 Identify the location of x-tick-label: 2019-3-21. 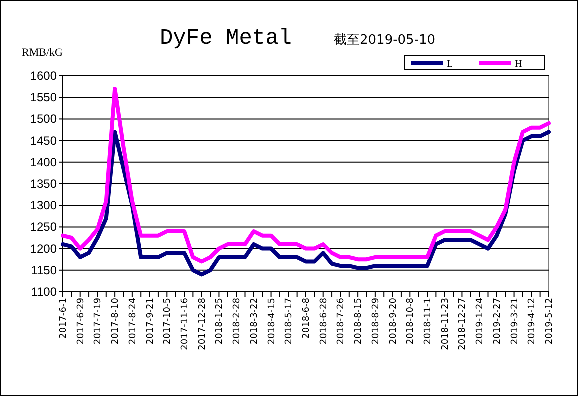
(515, 321).